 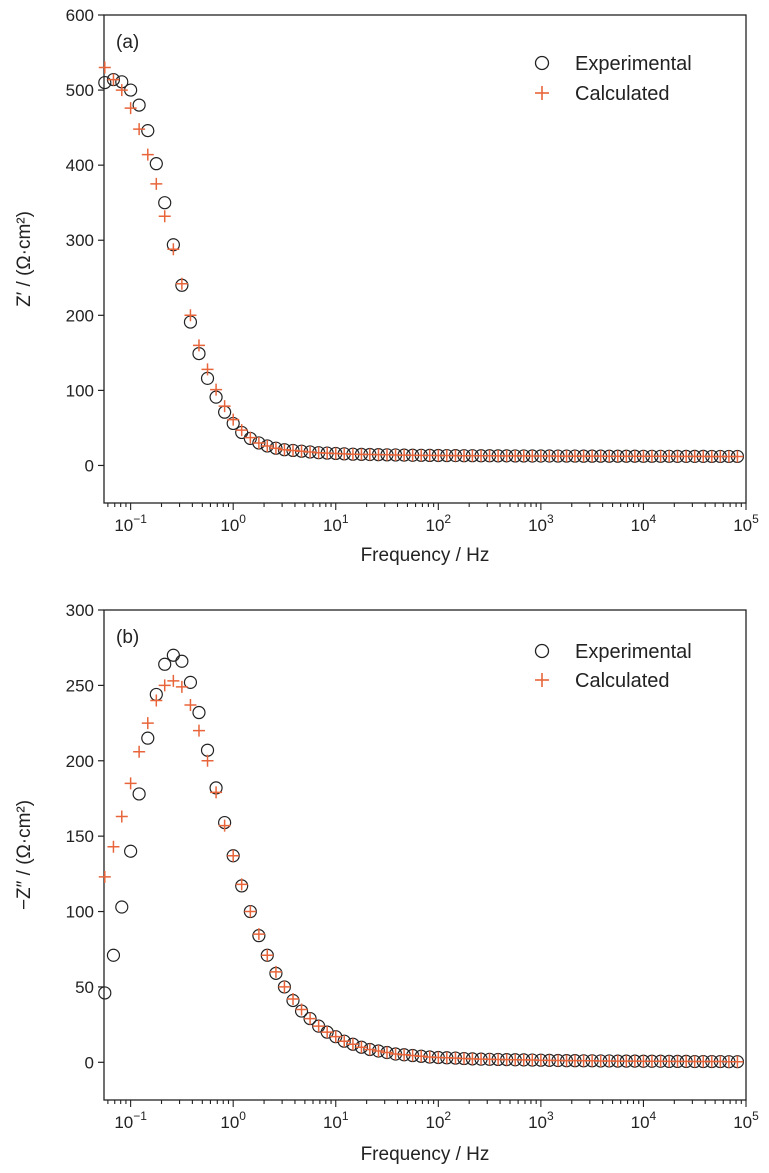 I want to click on y-axis-title: −Z″ / (Ω·cm²), so click(x=24, y=855).